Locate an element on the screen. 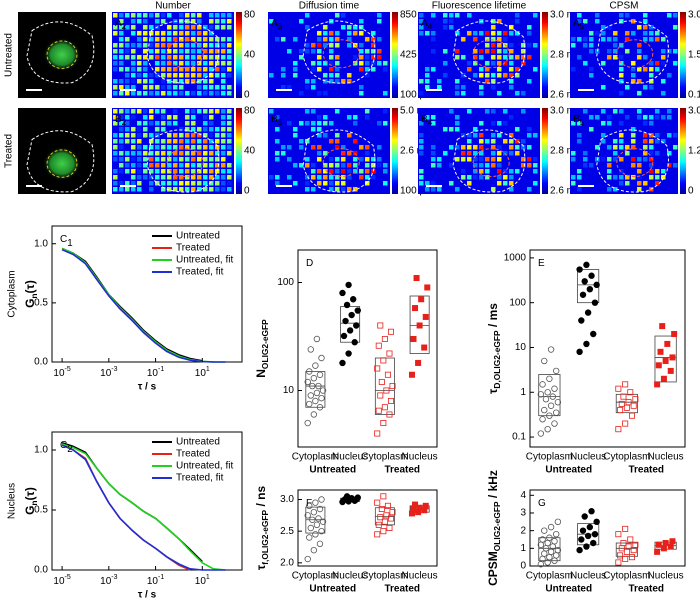 The height and width of the screenshot is (600, 700). colorbar-label: 1.2 is located at coordinates (694, 151).